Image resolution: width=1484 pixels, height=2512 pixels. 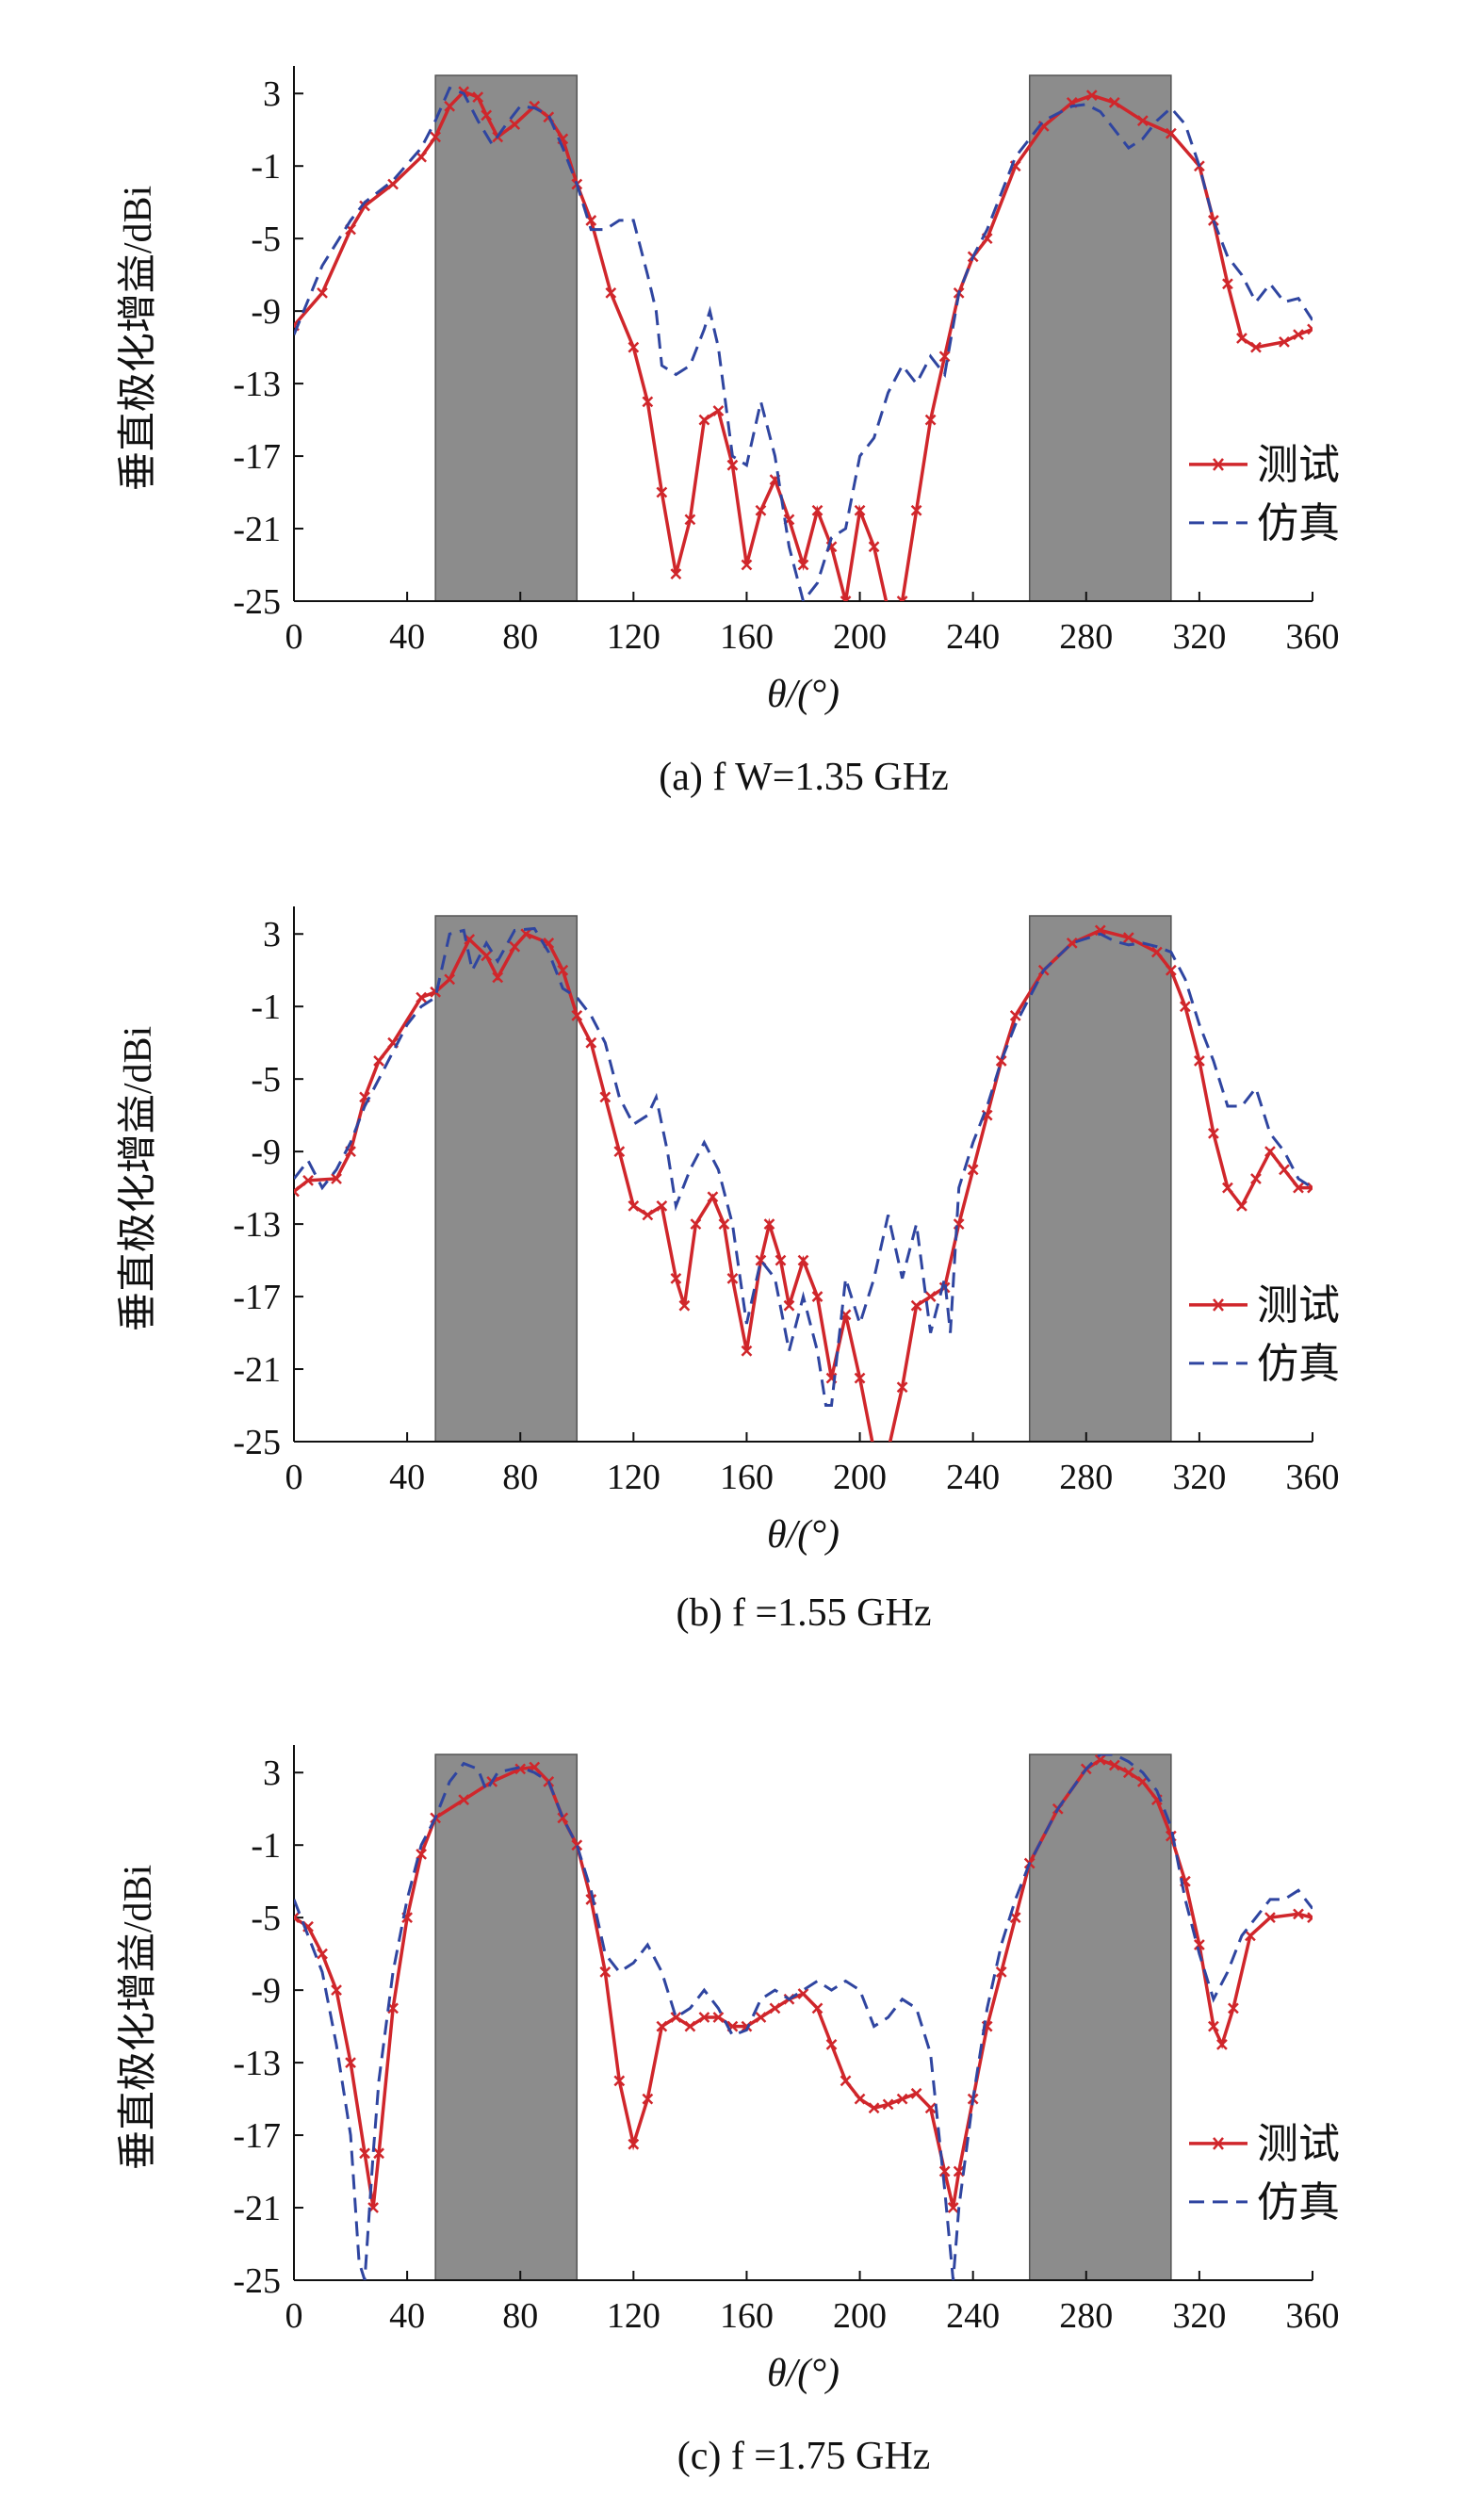 What do you see at coordinates (1086, 1477) in the screenshot?
I see `x-tick-label: 280` at bounding box center [1086, 1477].